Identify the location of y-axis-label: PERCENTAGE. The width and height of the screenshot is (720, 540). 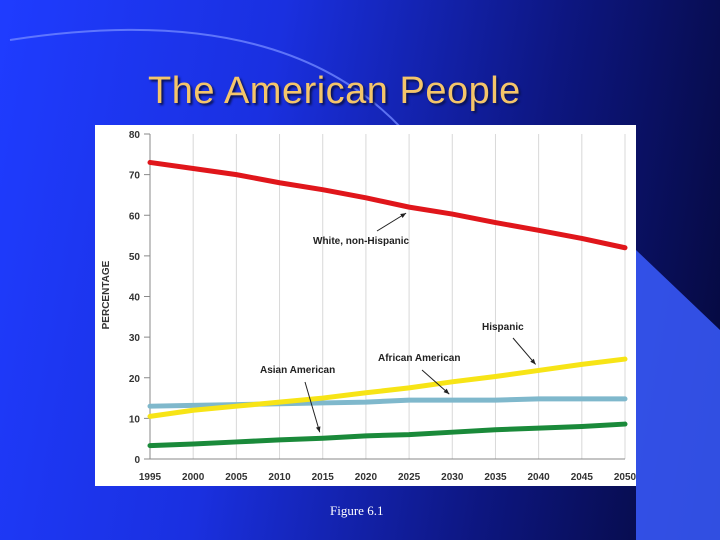
(106, 294).